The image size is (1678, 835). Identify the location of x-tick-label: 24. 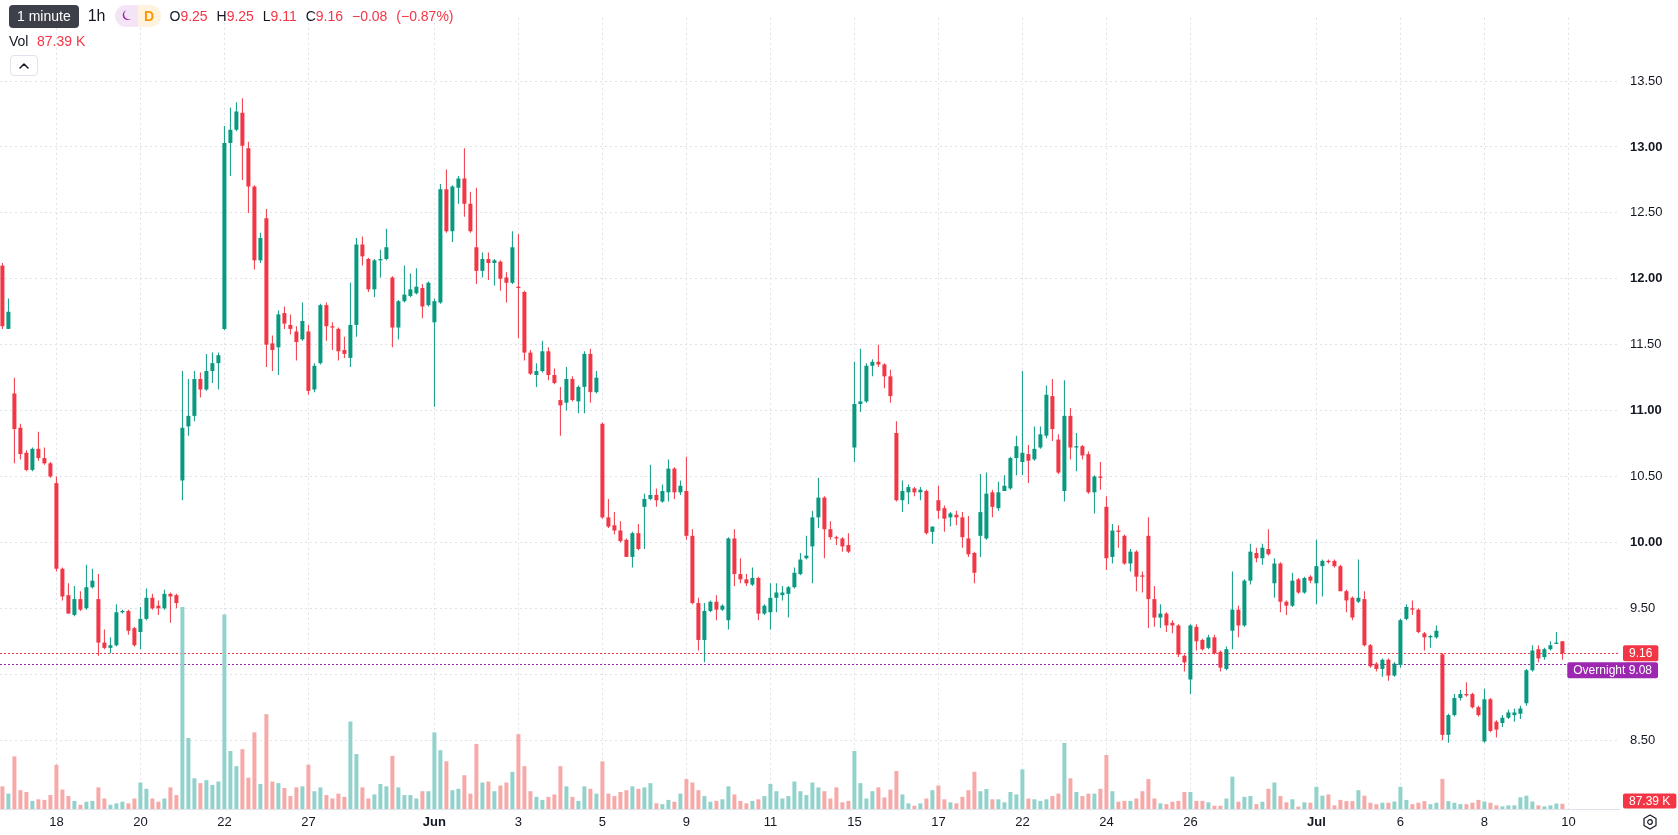
(1106, 822).